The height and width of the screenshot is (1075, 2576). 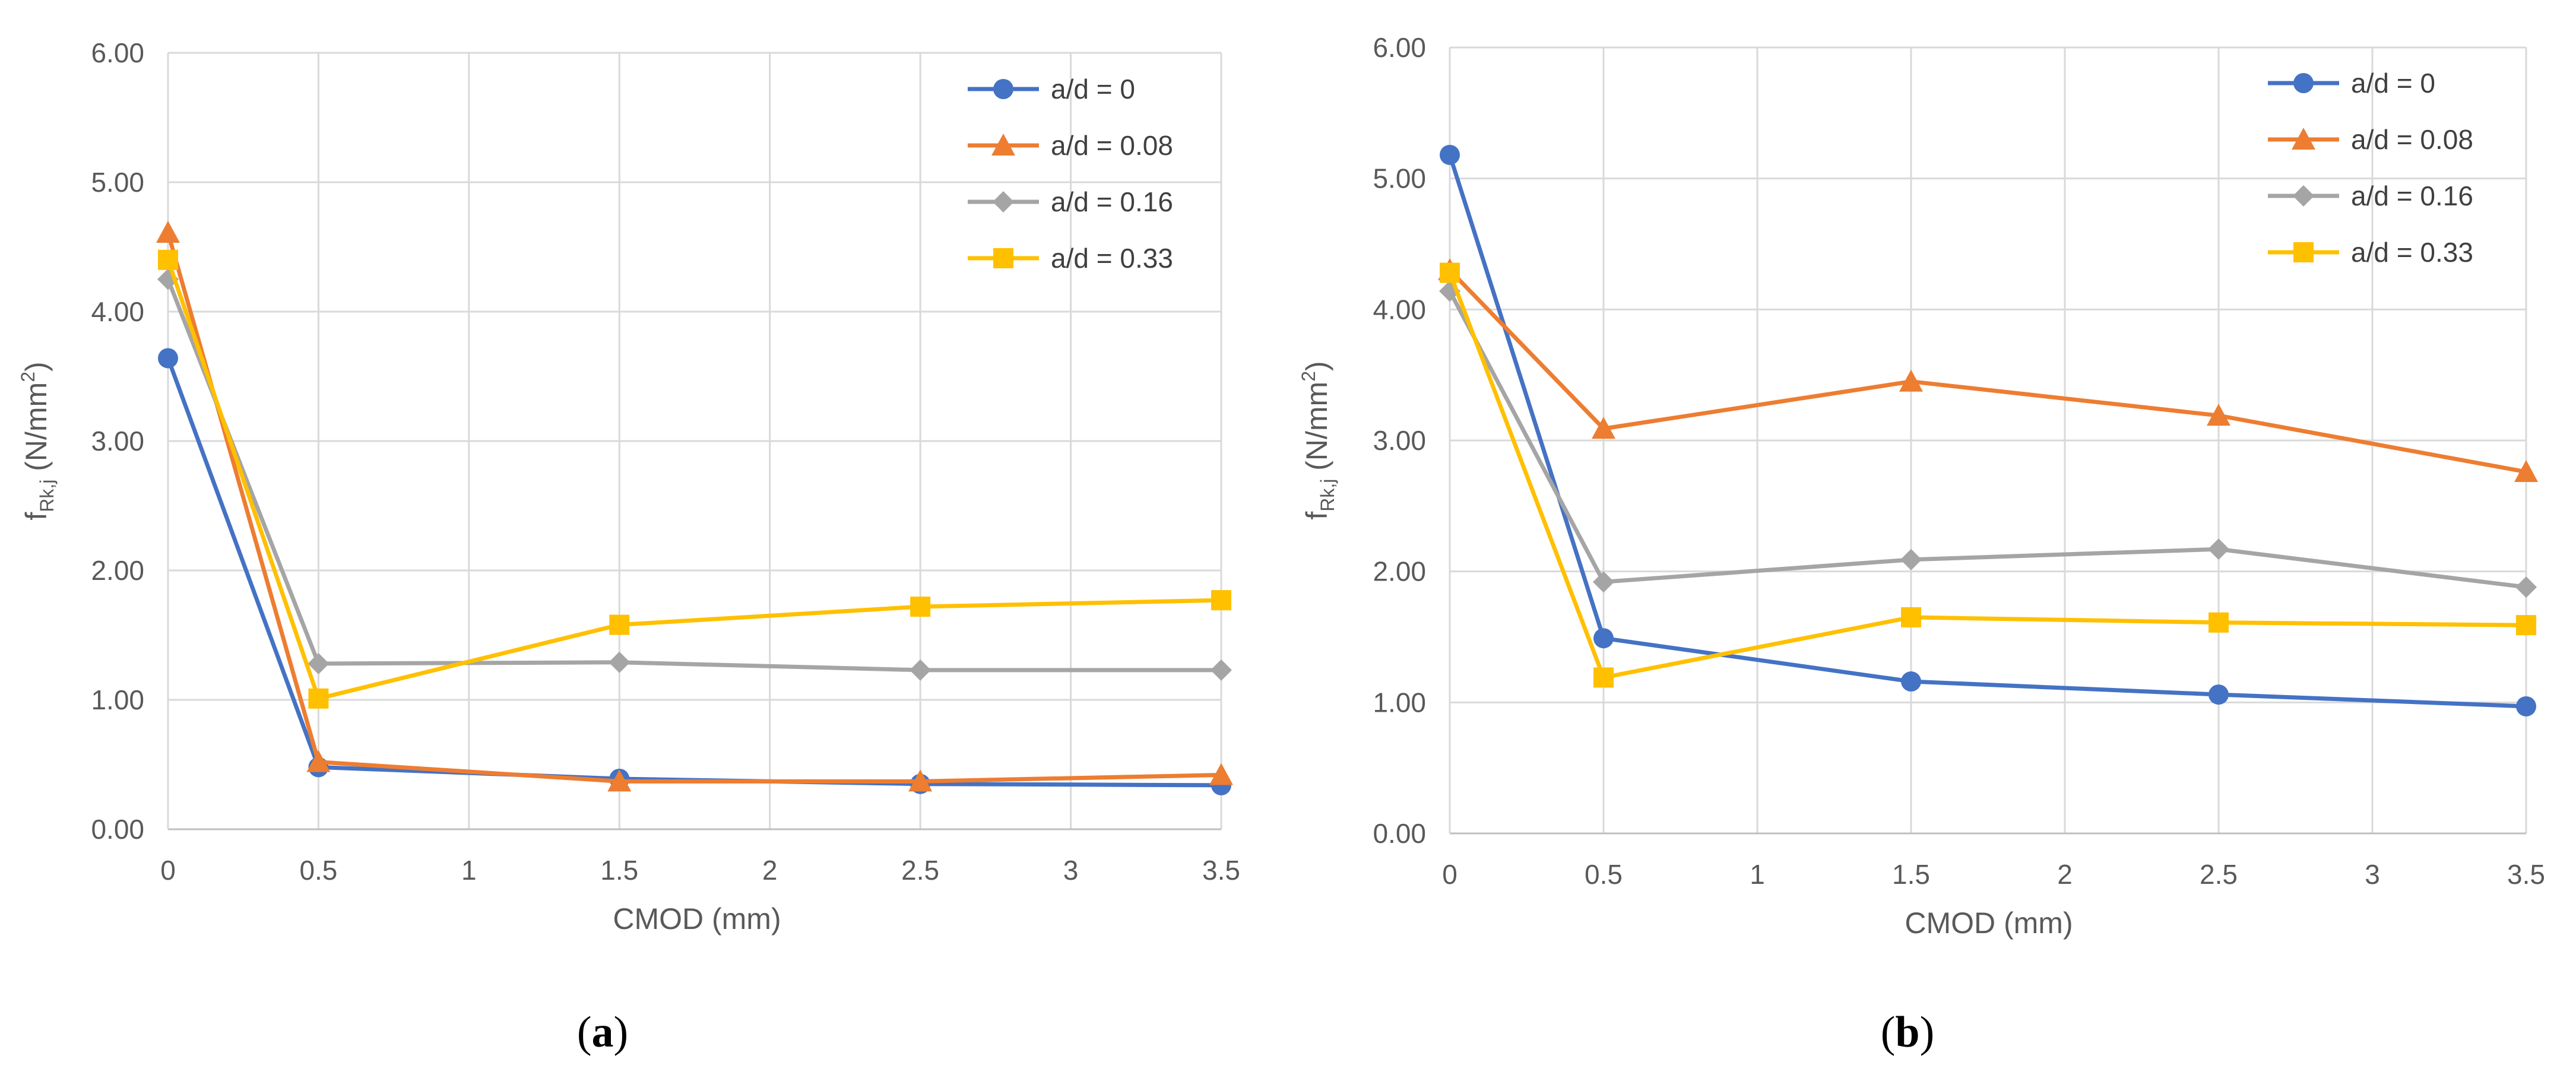 What do you see at coordinates (2526, 875) in the screenshot?
I see `x-tick-label: 3.5` at bounding box center [2526, 875].